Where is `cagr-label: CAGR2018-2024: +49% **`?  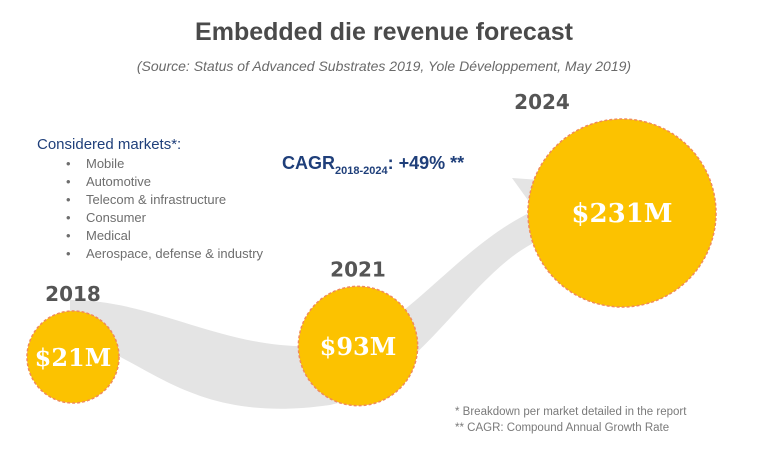
cagr-label: CAGR2018-2024: +49% ** is located at coordinates (373, 165).